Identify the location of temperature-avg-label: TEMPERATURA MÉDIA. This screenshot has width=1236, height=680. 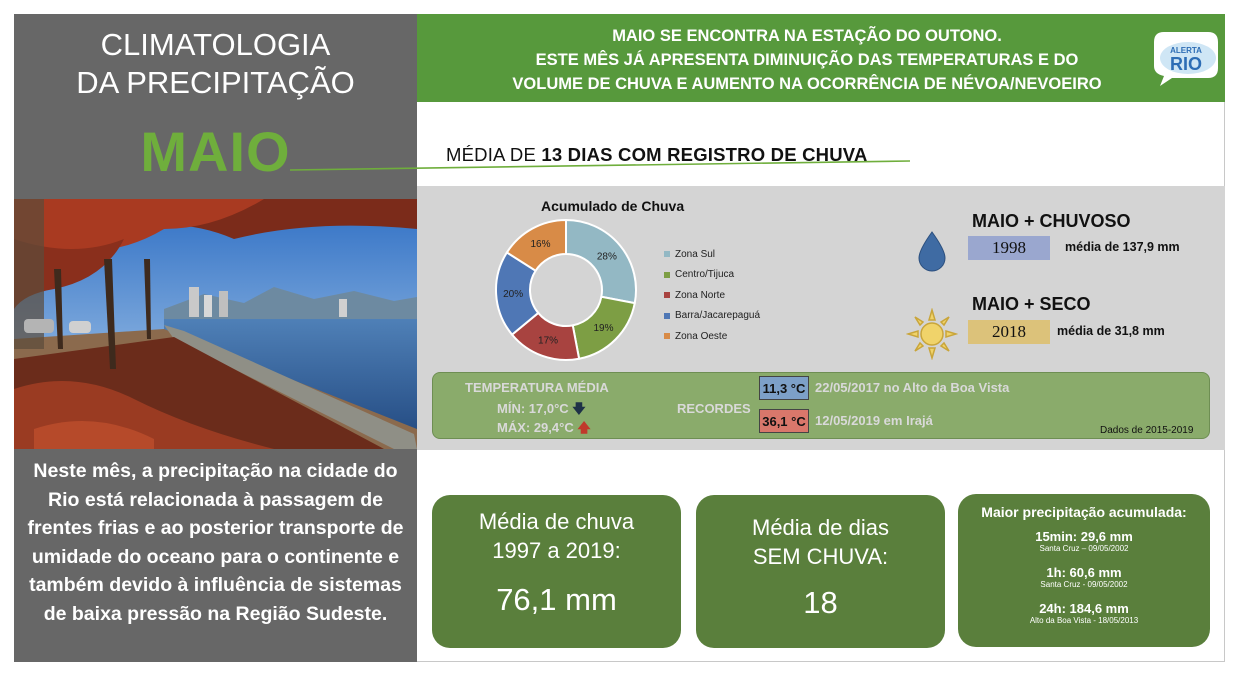
(537, 387).